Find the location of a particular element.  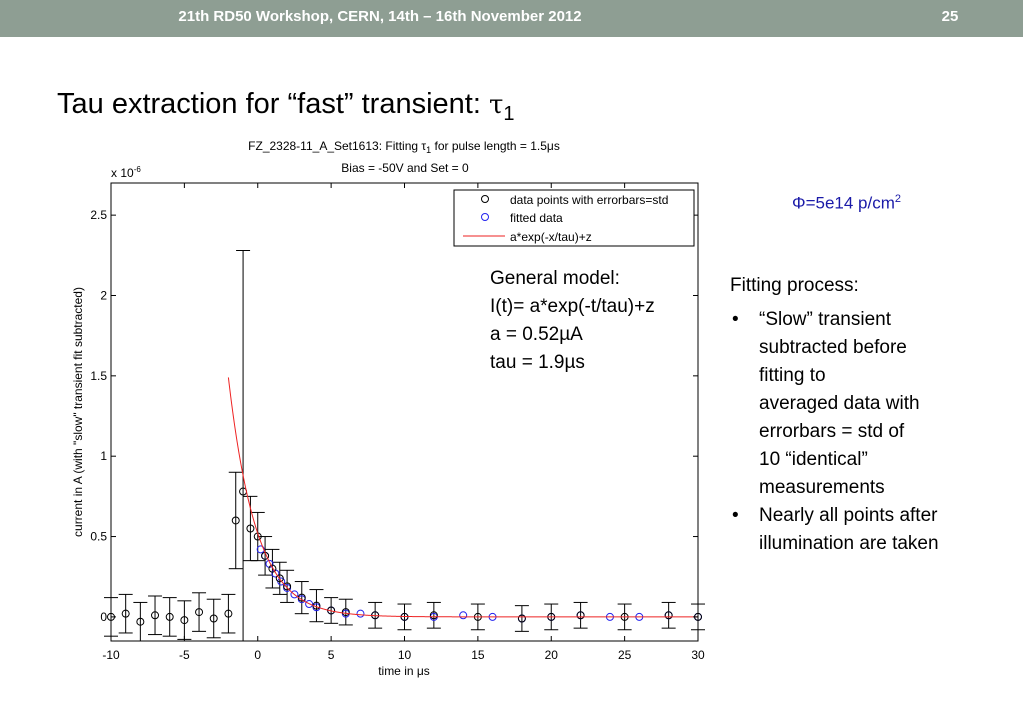

legend-entry-data: data points with errorbars=std is located at coordinates (589, 200).